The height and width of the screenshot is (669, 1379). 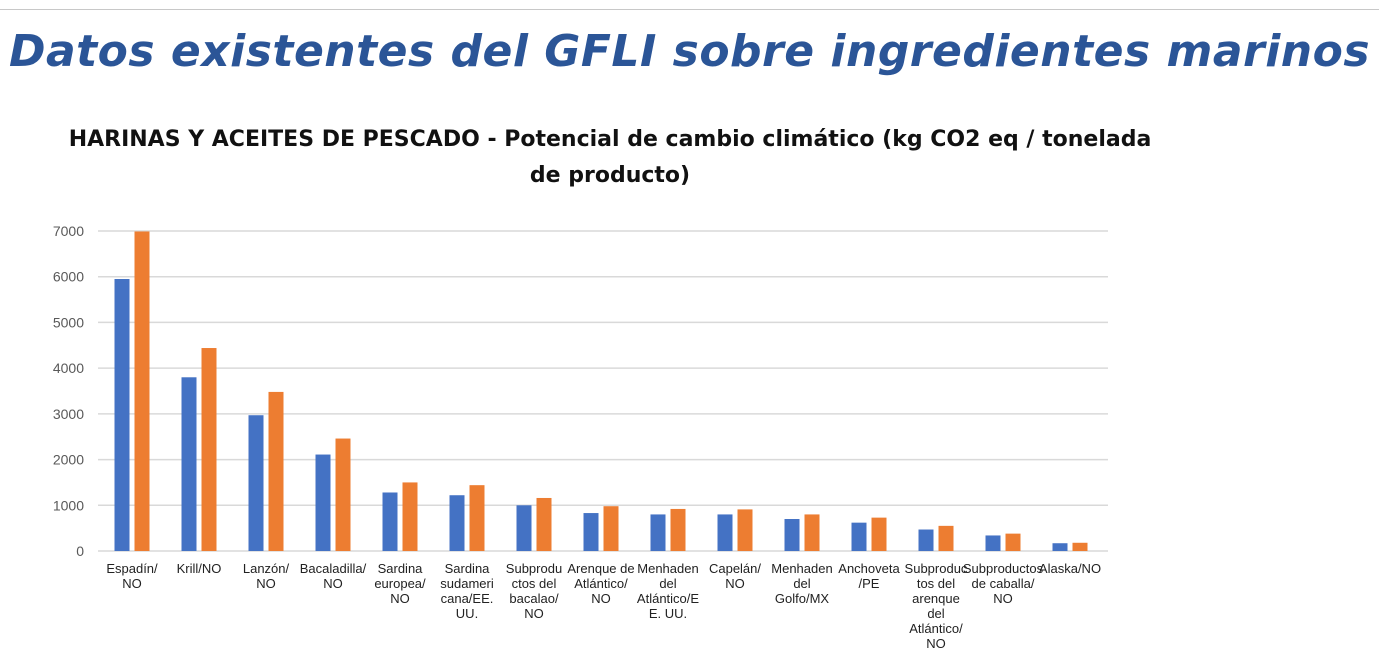 What do you see at coordinates (68, 505) in the screenshot?
I see `y-tick-label: 1000` at bounding box center [68, 505].